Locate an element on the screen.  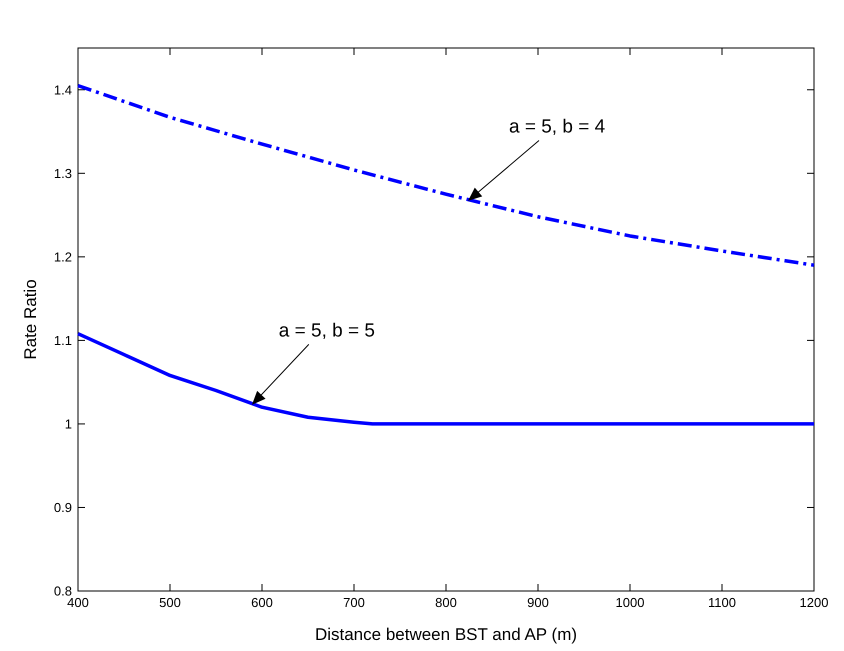
annotation: a = 5, b = 5 is located at coordinates (326, 331).